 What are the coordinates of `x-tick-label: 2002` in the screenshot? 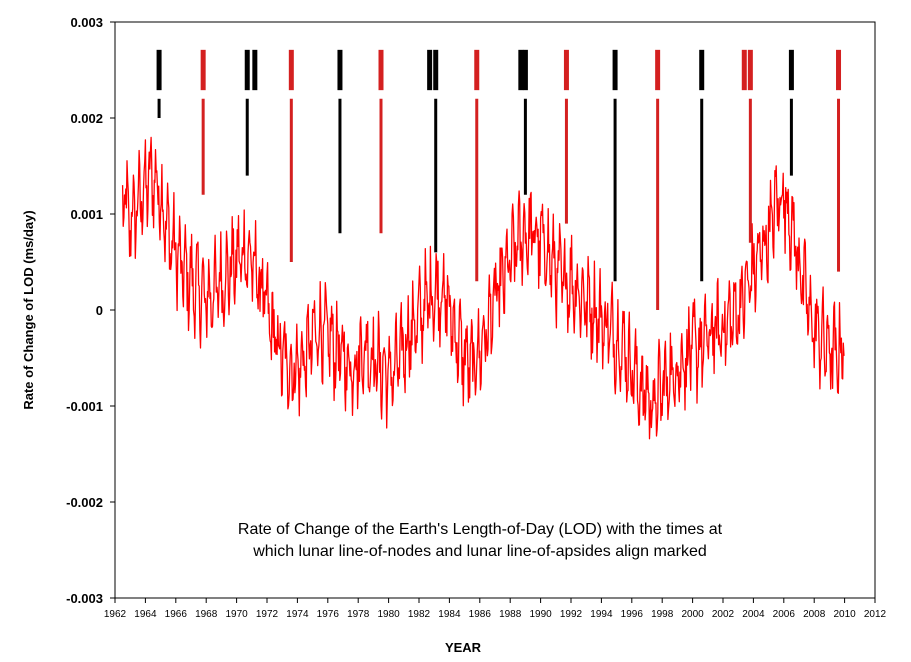 It's located at (723, 614).